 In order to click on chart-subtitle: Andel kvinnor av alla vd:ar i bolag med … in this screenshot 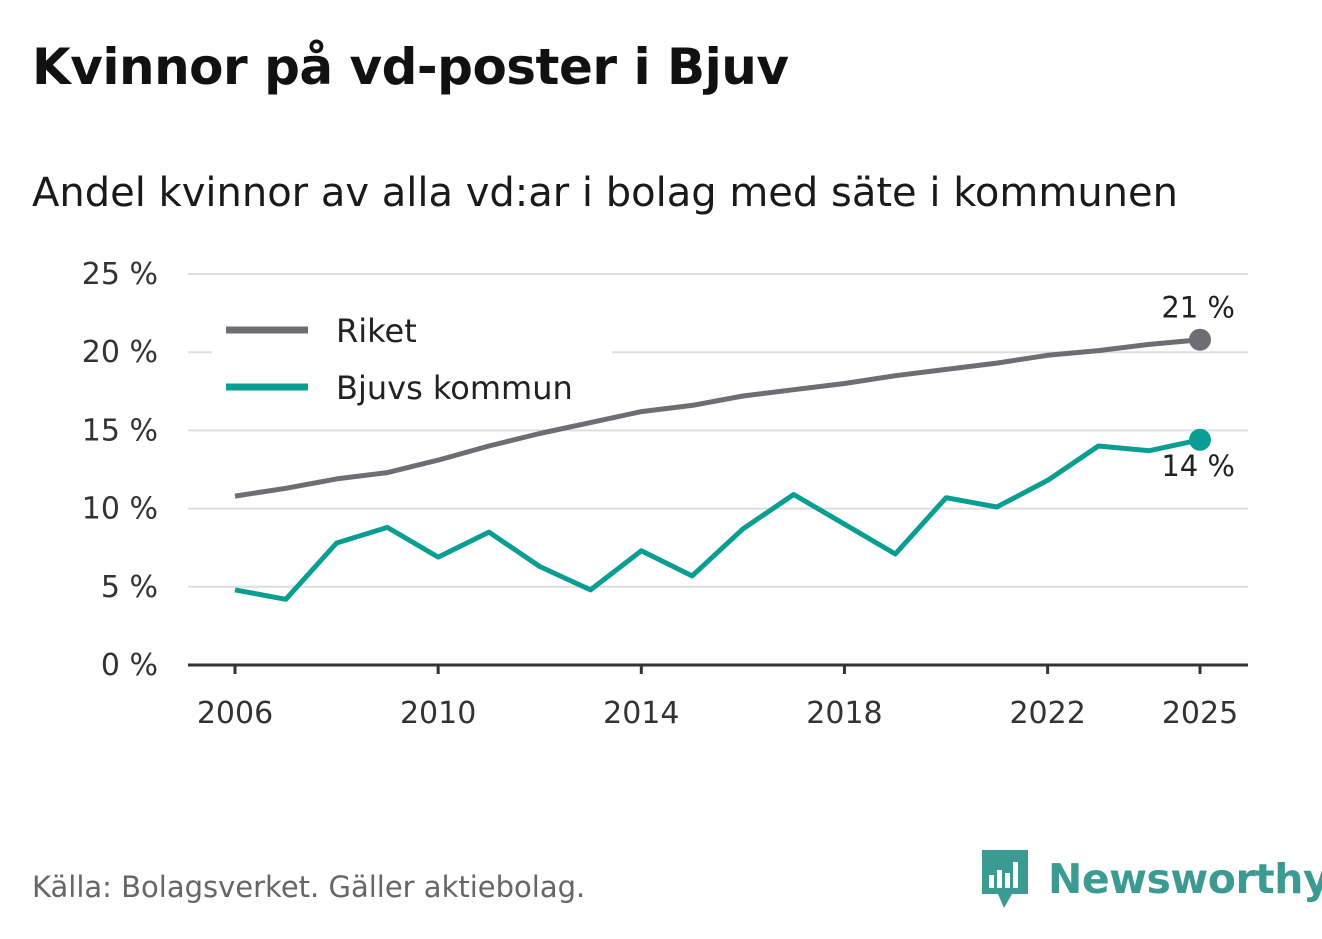, I will do `click(605, 193)`.